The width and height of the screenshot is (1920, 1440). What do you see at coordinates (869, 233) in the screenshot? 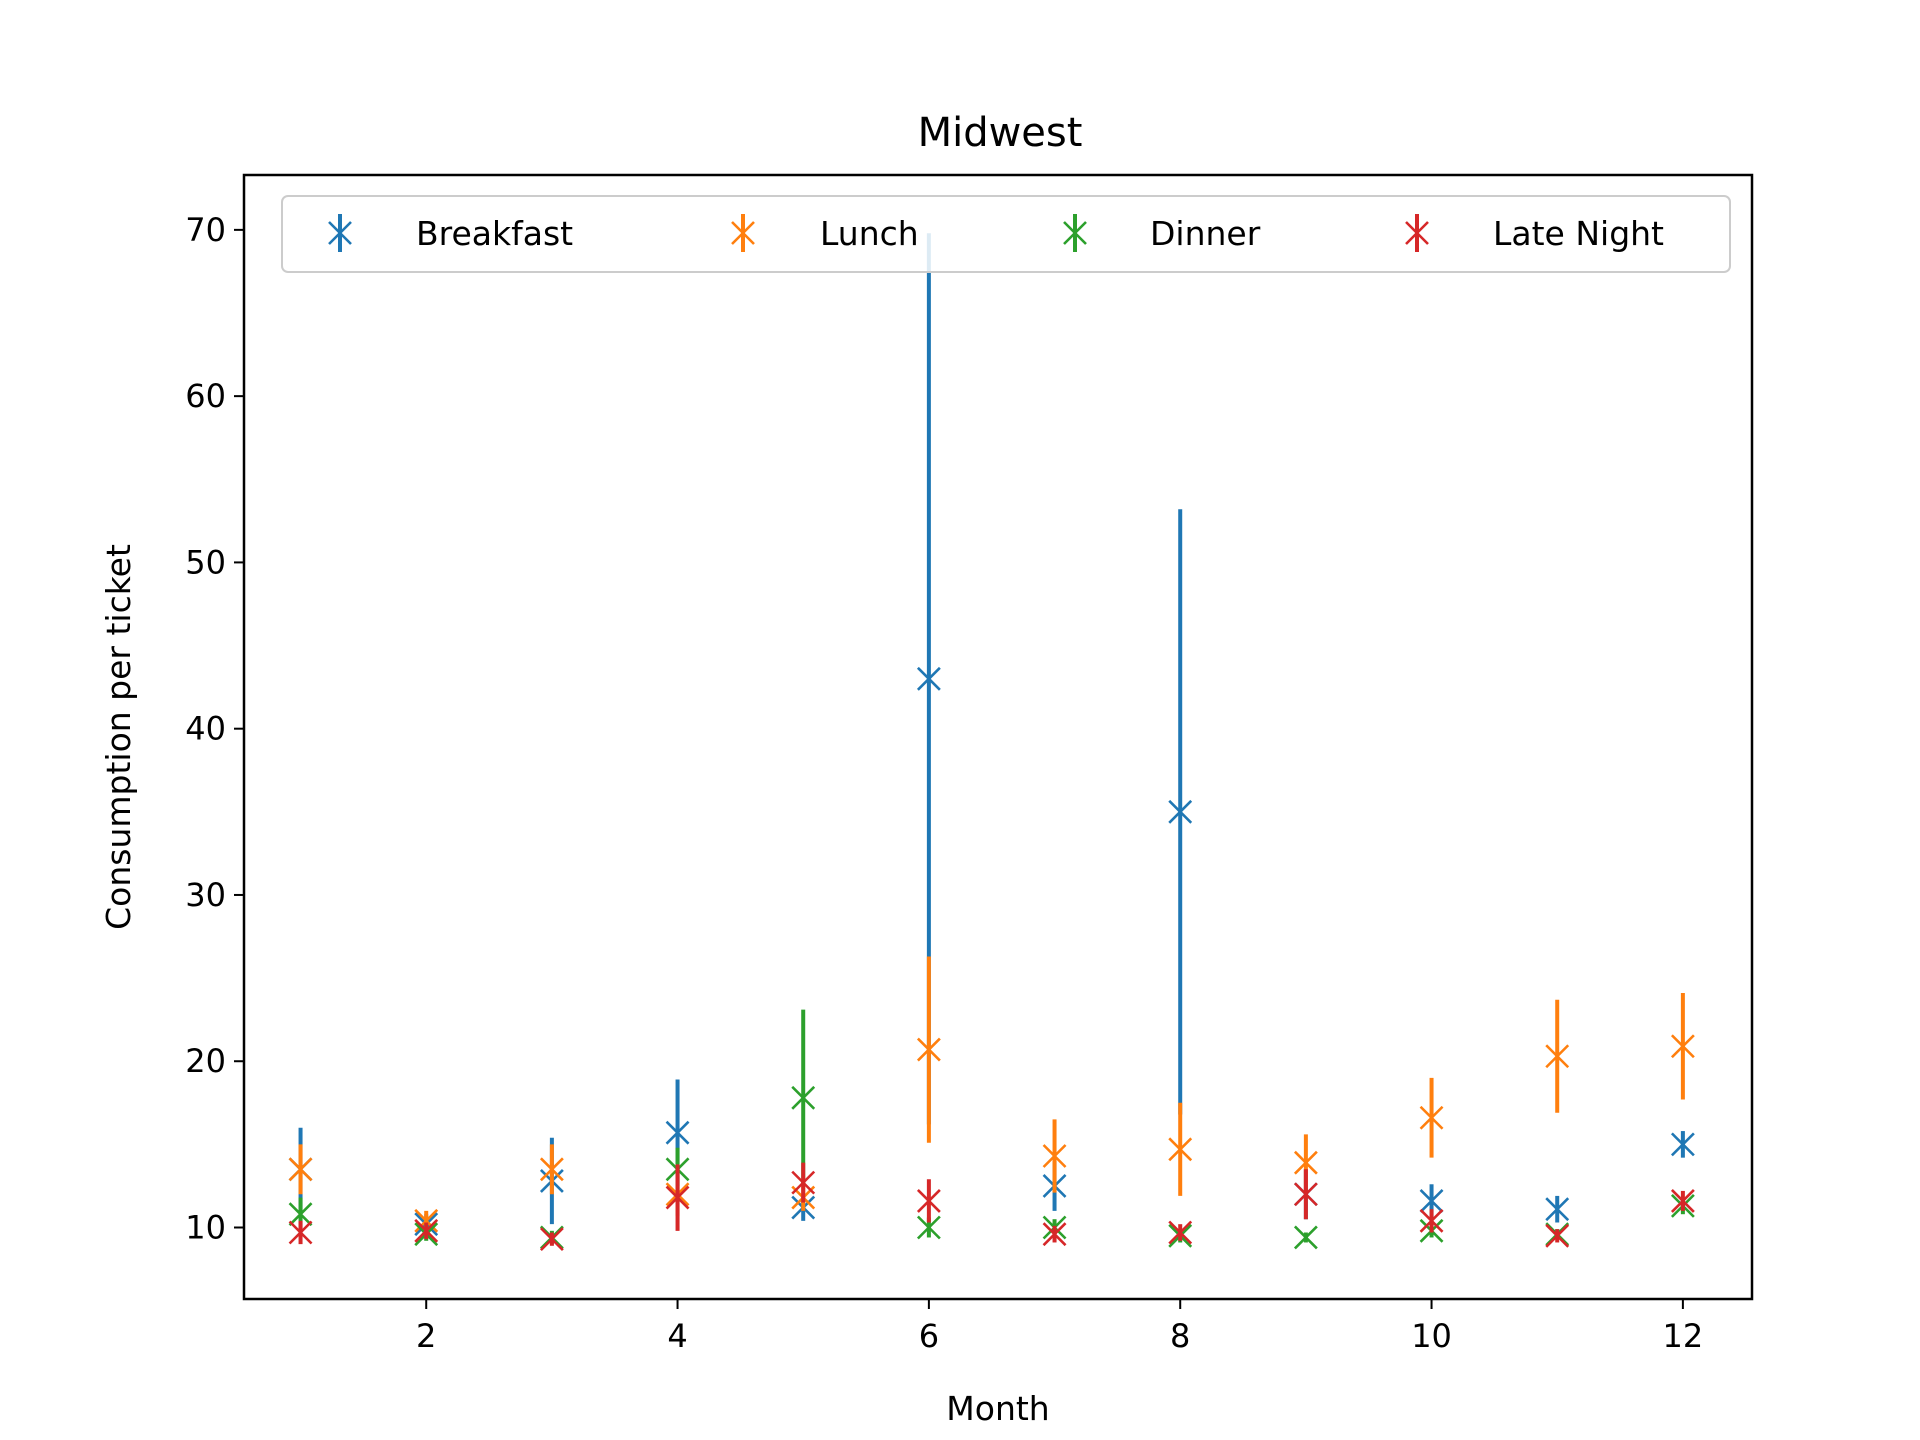
I see `legend-label-lunch: Lunch` at bounding box center [869, 233].